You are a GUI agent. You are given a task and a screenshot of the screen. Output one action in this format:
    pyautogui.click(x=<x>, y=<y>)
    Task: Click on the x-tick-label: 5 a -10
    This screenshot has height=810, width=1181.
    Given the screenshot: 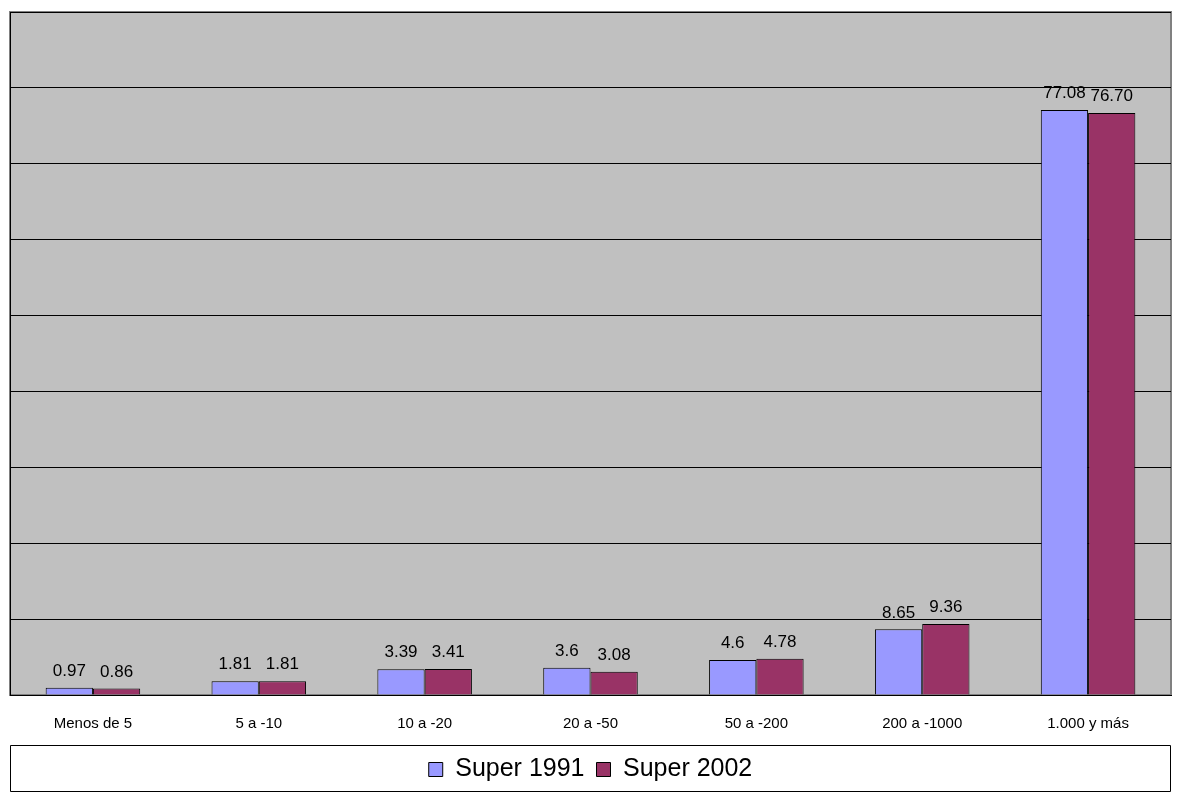 What is the action you would take?
    pyautogui.click(x=259, y=723)
    